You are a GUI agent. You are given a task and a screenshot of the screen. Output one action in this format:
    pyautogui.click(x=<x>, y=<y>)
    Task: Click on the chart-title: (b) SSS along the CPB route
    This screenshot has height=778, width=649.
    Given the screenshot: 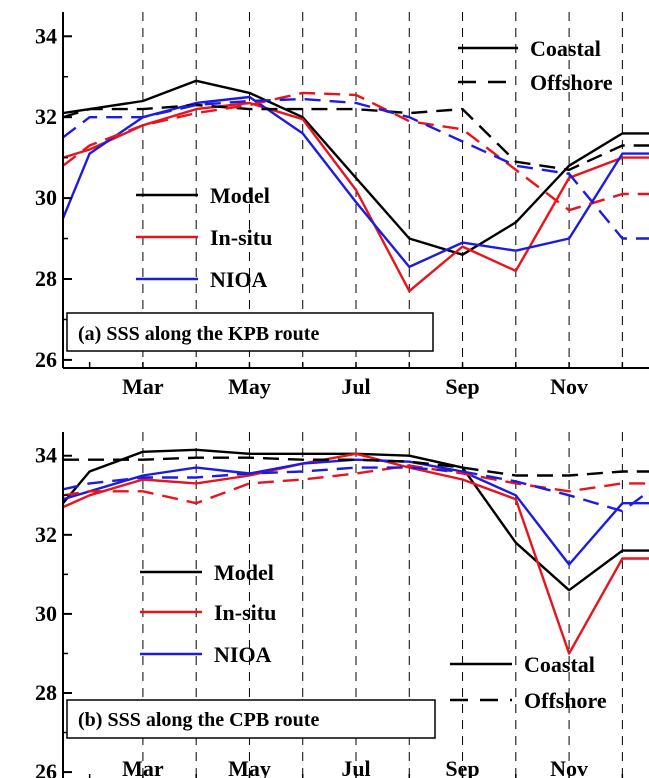 What is the action you would take?
    pyautogui.click(x=198, y=720)
    